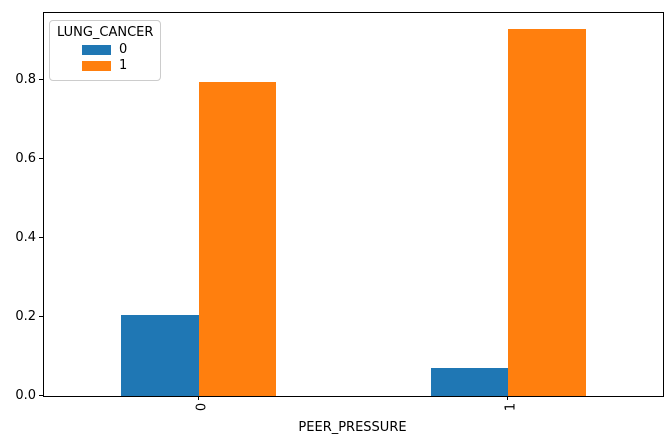 This screenshot has height=443, width=671. Describe the element at coordinates (511, 407) in the screenshot. I see `x-tick-label: 1` at that location.